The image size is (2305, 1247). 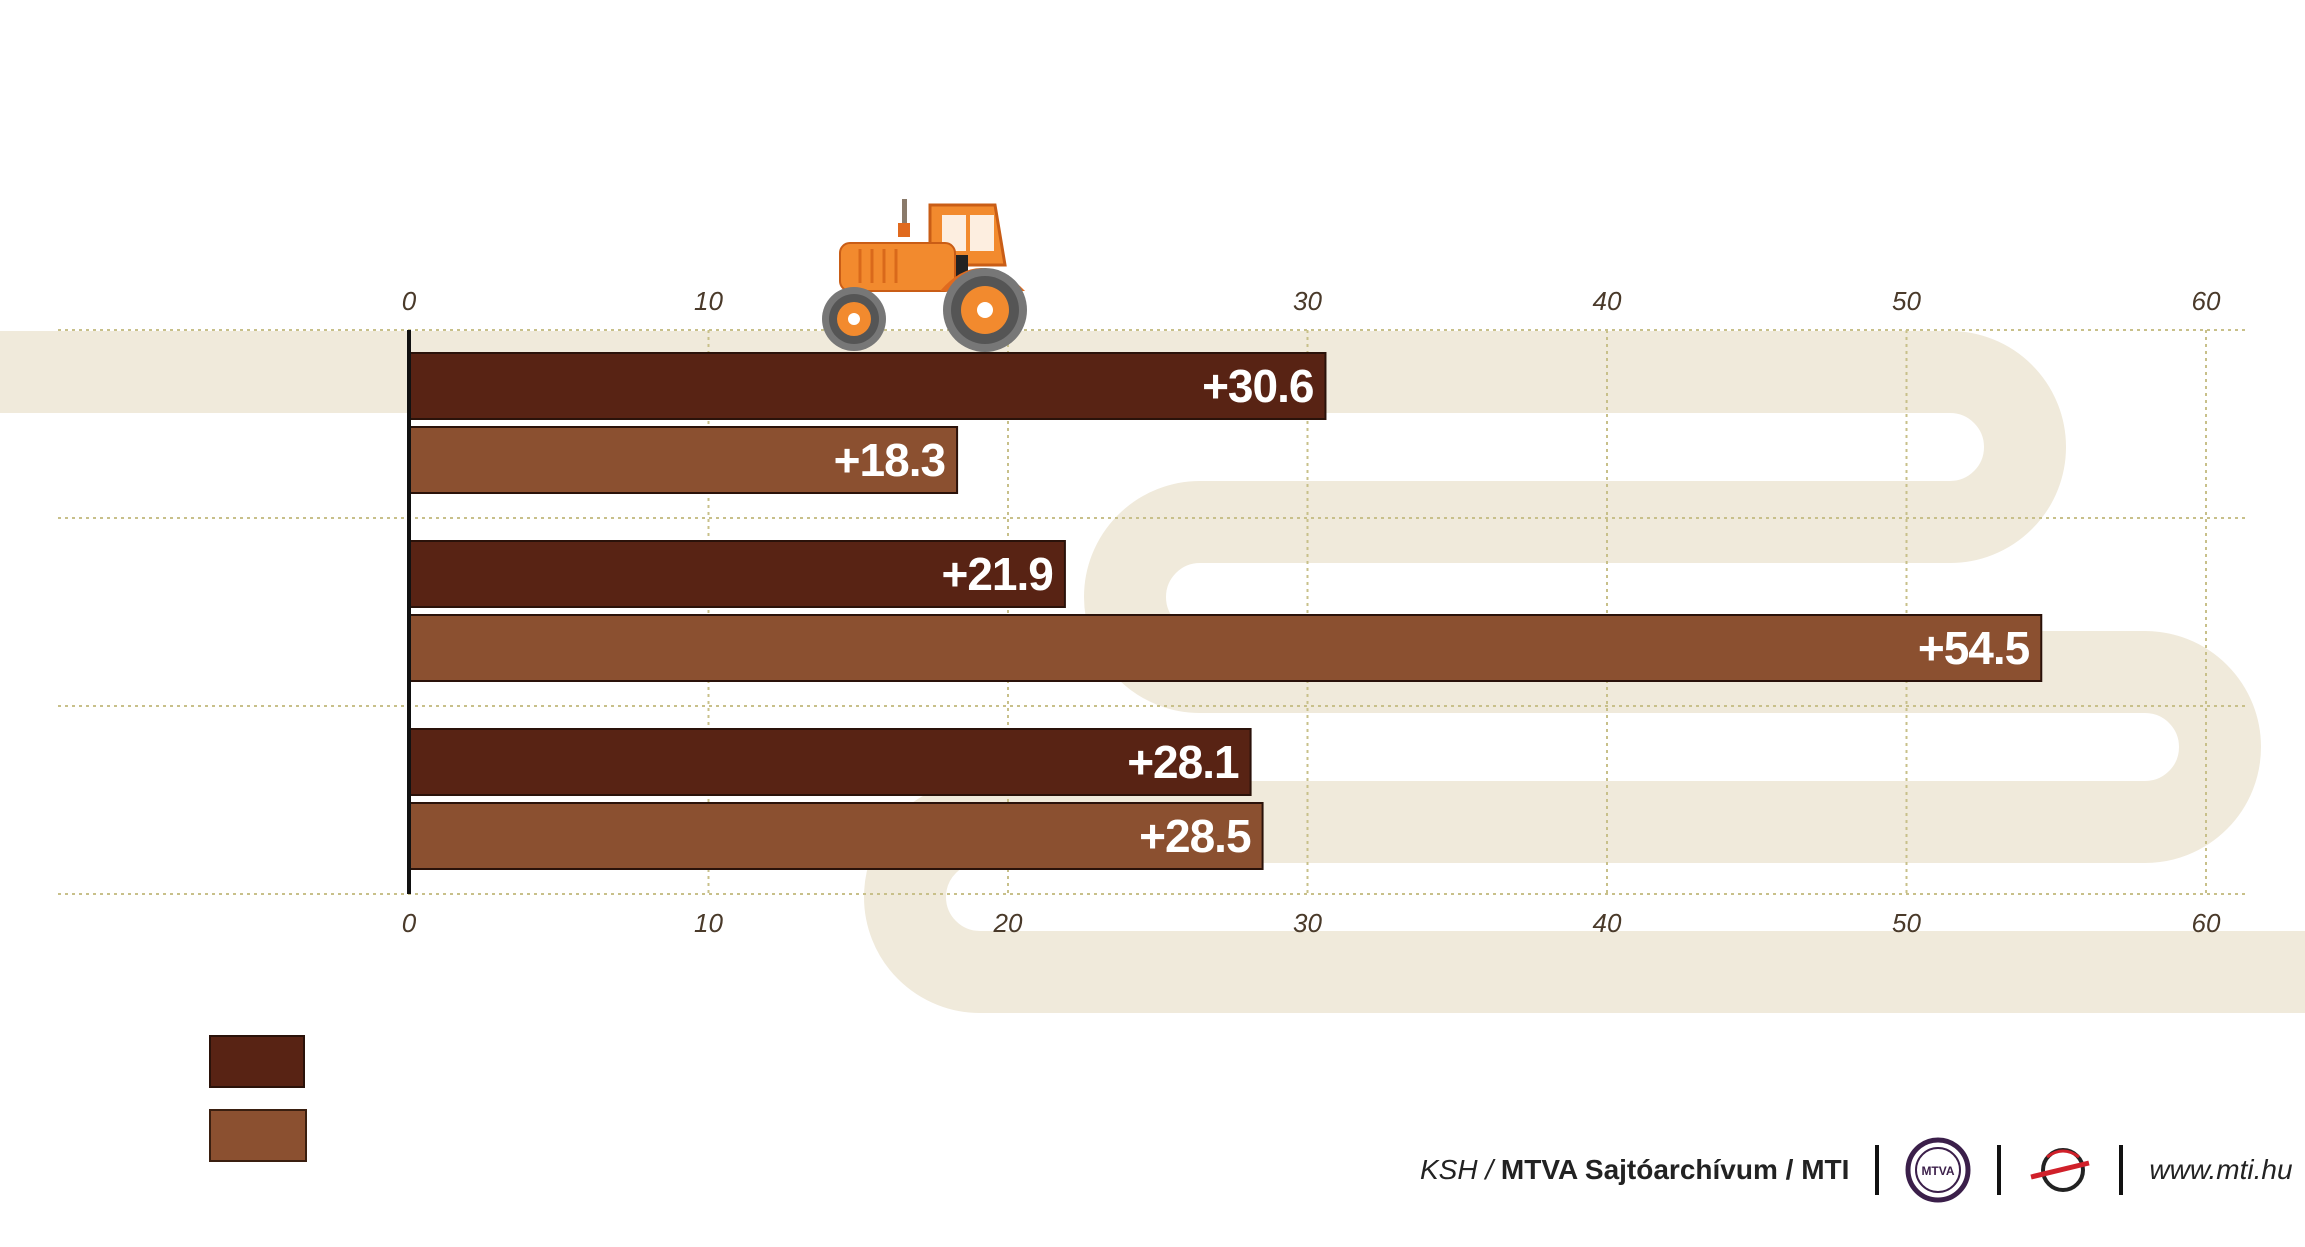 I want to click on bar-value-label: +54.5, so click(x=1974, y=648).